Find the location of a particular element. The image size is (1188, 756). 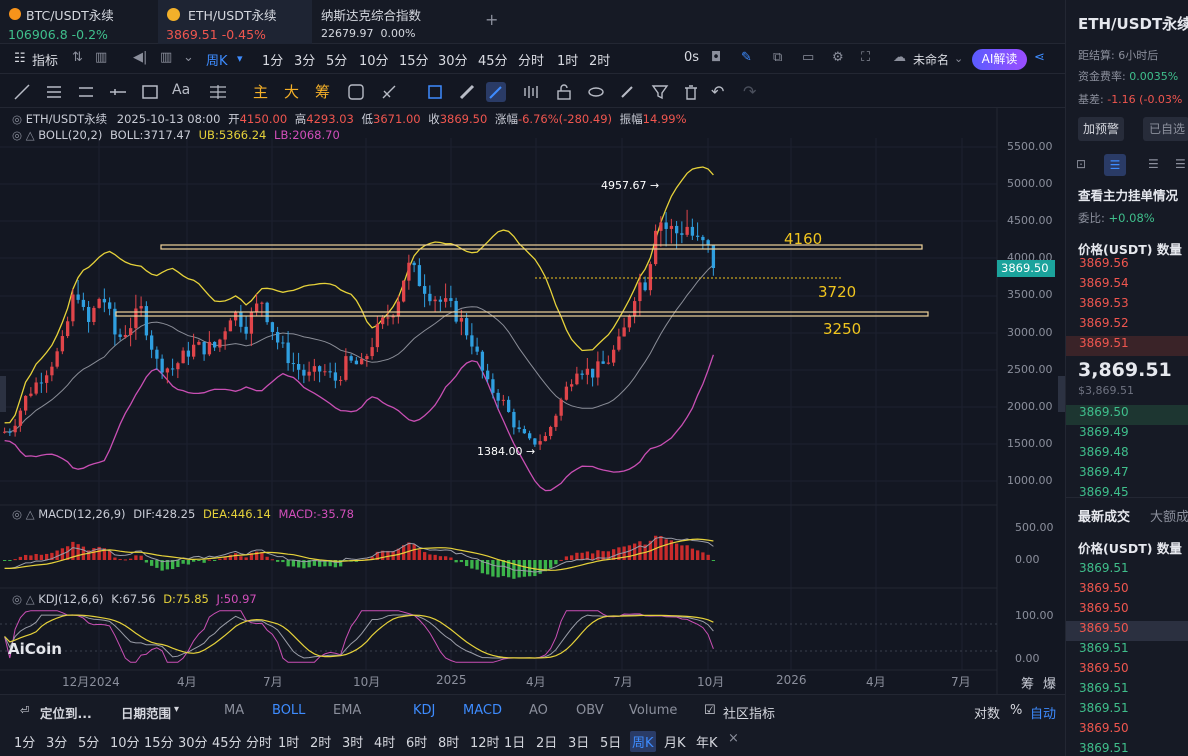

bid-row: 3869.48 is located at coordinates (1104, 452).